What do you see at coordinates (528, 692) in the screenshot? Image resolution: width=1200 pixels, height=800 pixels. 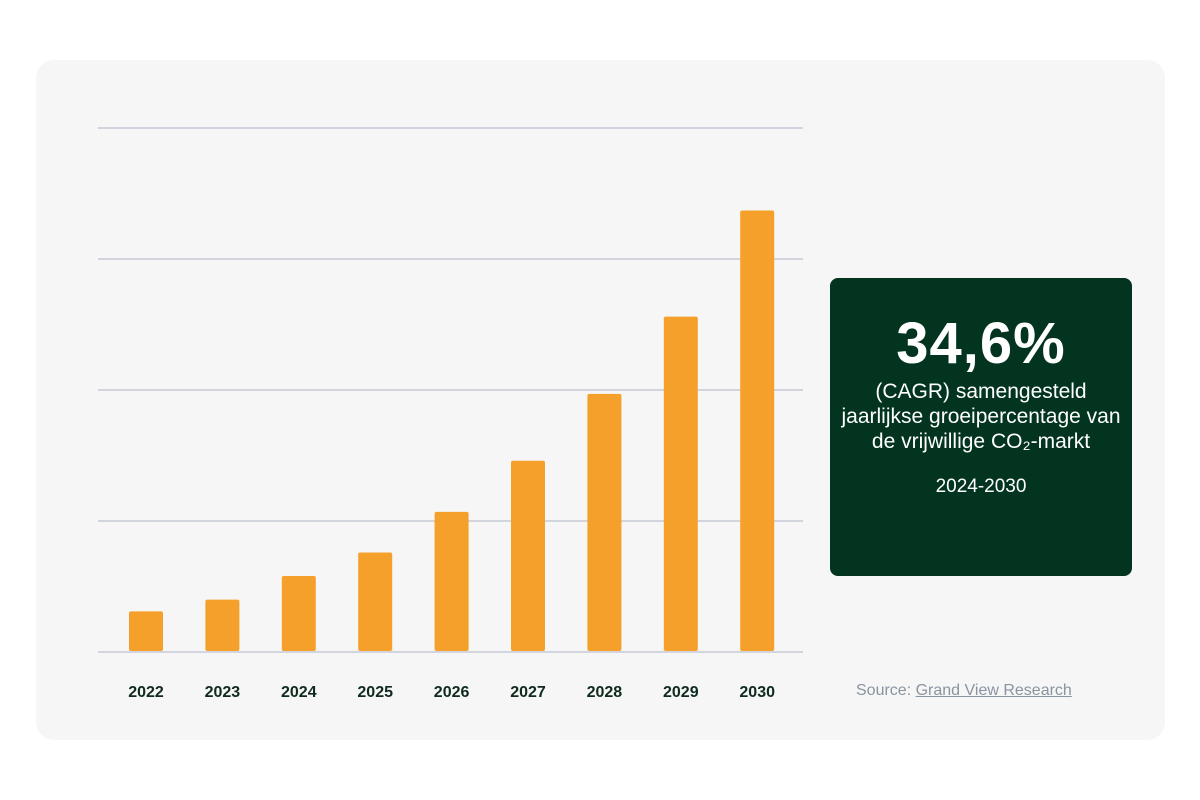 I see `x-tick-label: 2027` at bounding box center [528, 692].